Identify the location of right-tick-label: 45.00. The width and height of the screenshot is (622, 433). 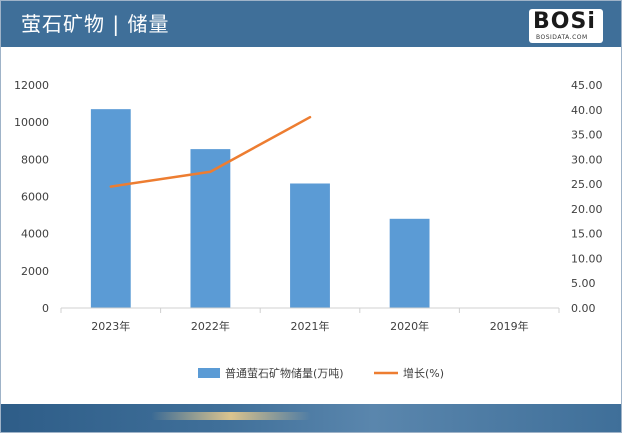
(587, 85).